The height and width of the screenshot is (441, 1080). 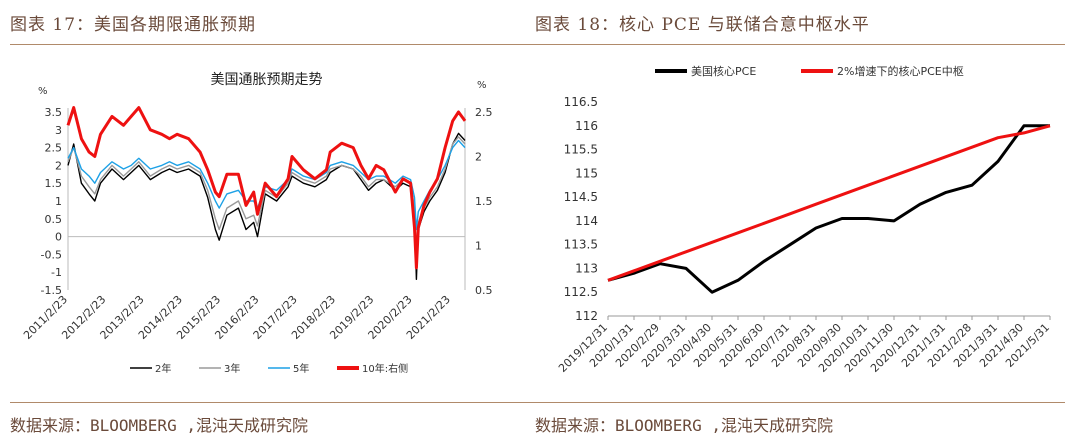 I want to click on figure-title: 图表 17：美国各期限通胀预期, so click(x=133, y=25).